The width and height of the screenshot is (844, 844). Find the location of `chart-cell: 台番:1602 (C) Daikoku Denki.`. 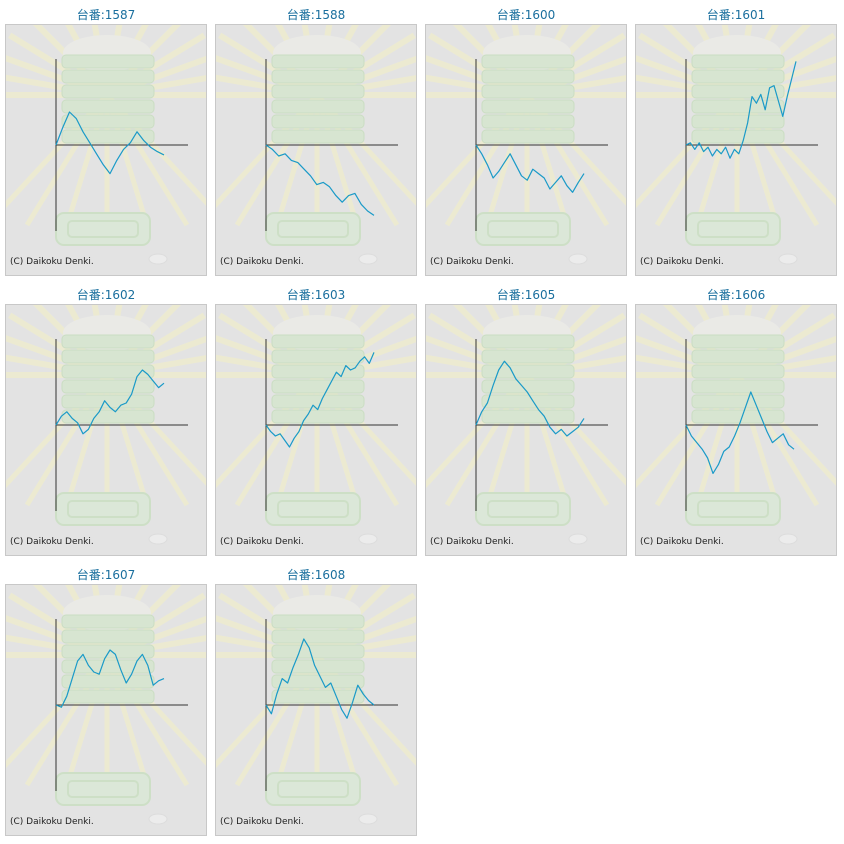

chart-cell: 台番:1602 (C) Daikoku Denki. is located at coordinates (106, 419).